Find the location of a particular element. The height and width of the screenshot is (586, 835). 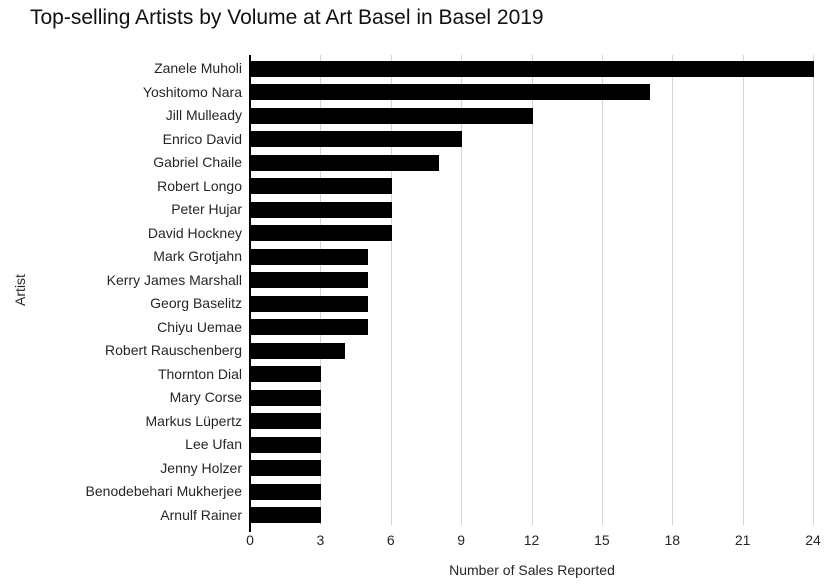

y-category-label: Peter Hujar is located at coordinates (206, 209).